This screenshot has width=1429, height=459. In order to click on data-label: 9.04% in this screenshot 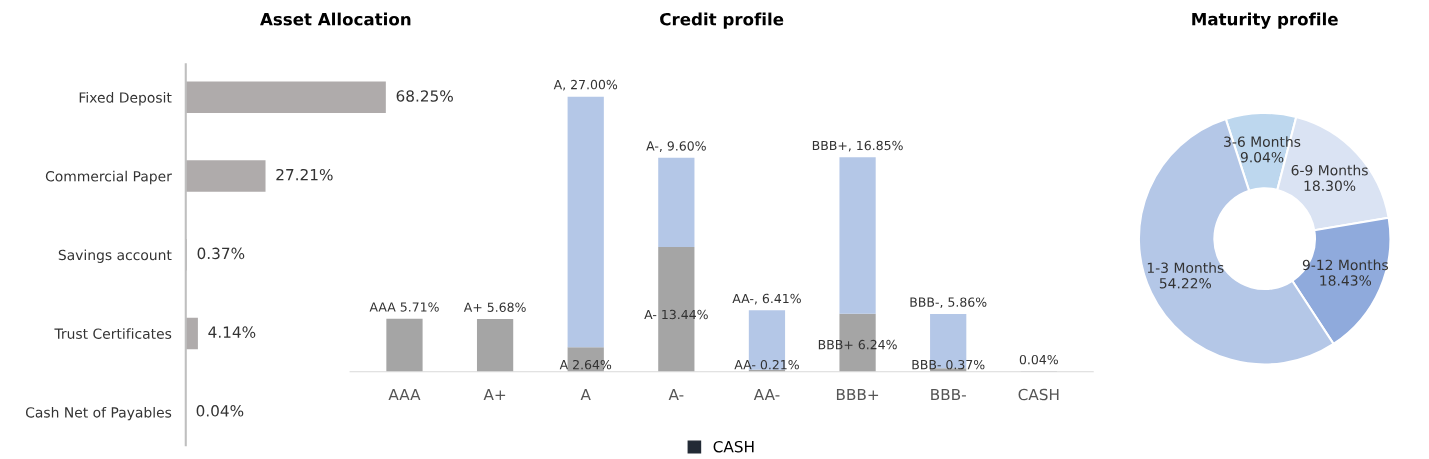, I will do `click(1262, 157)`.